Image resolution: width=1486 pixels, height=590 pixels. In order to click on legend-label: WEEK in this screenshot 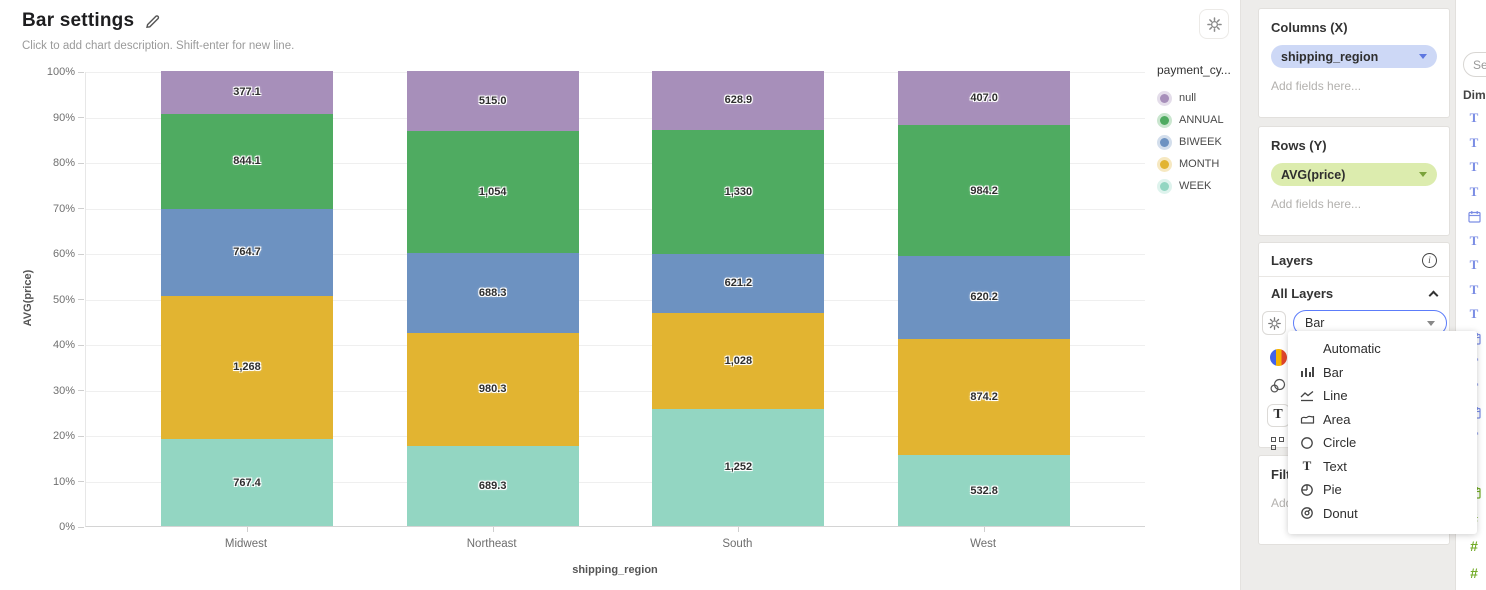, I will do `click(1195, 186)`.